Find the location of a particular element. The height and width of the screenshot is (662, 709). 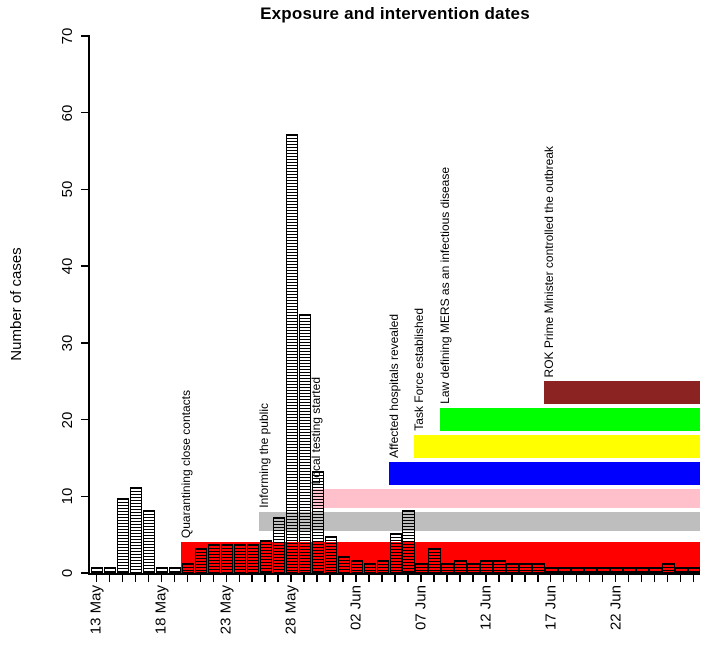

x-axis-tick-label: 13 May is located at coordinates (96, 610).